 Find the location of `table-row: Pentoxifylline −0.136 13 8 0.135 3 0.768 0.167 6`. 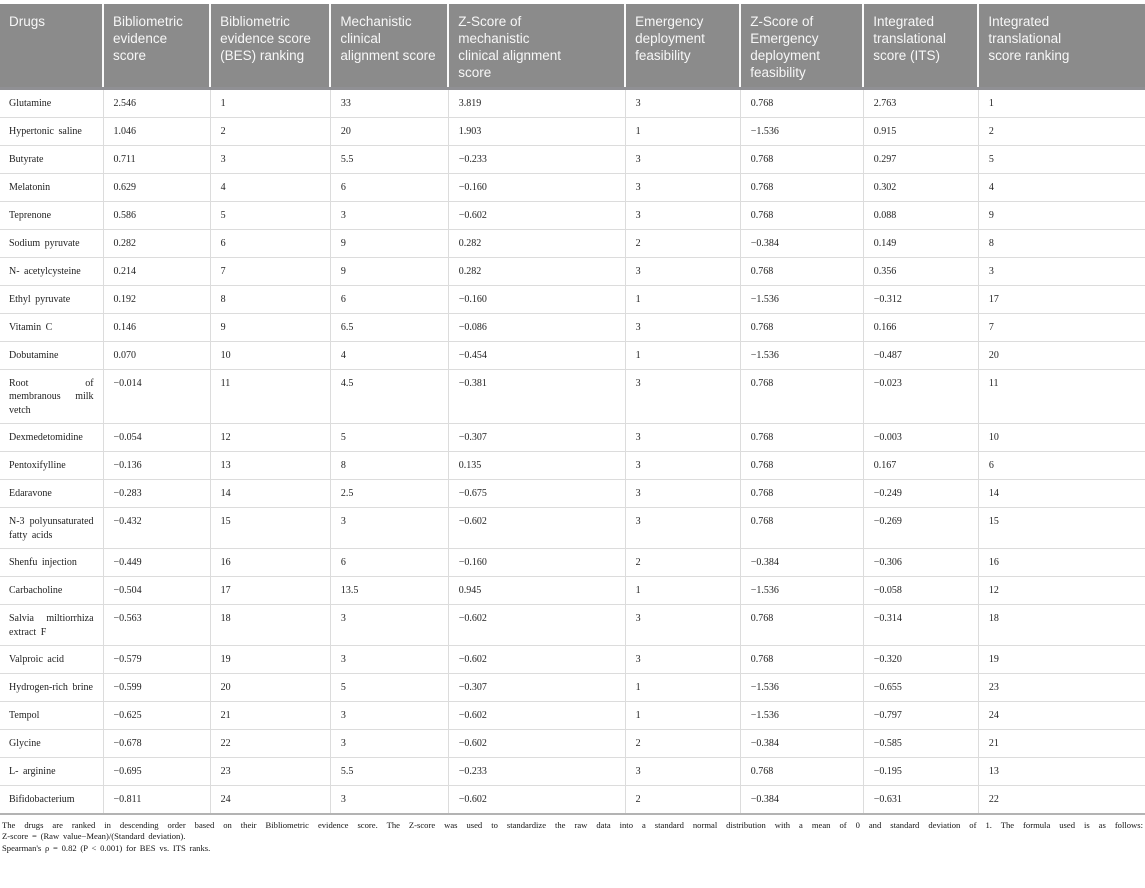

table-row: Pentoxifylline −0.136 13 8 0.135 3 0.768 0.167 6 is located at coordinates (572, 465).